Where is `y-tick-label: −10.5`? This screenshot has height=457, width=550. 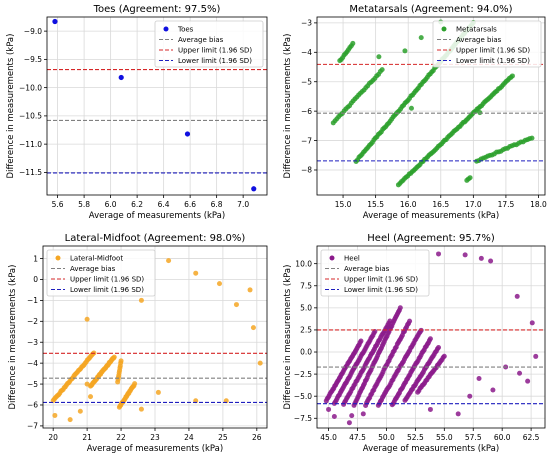
y-tick-label: −10.5 is located at coordinates (30, 116).